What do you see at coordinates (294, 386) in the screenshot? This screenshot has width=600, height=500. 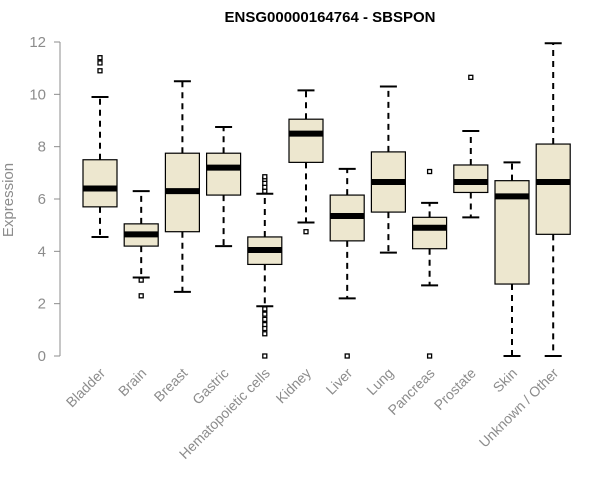 I see `x-tick-label: Kidney` at bounding box center [294, 386].